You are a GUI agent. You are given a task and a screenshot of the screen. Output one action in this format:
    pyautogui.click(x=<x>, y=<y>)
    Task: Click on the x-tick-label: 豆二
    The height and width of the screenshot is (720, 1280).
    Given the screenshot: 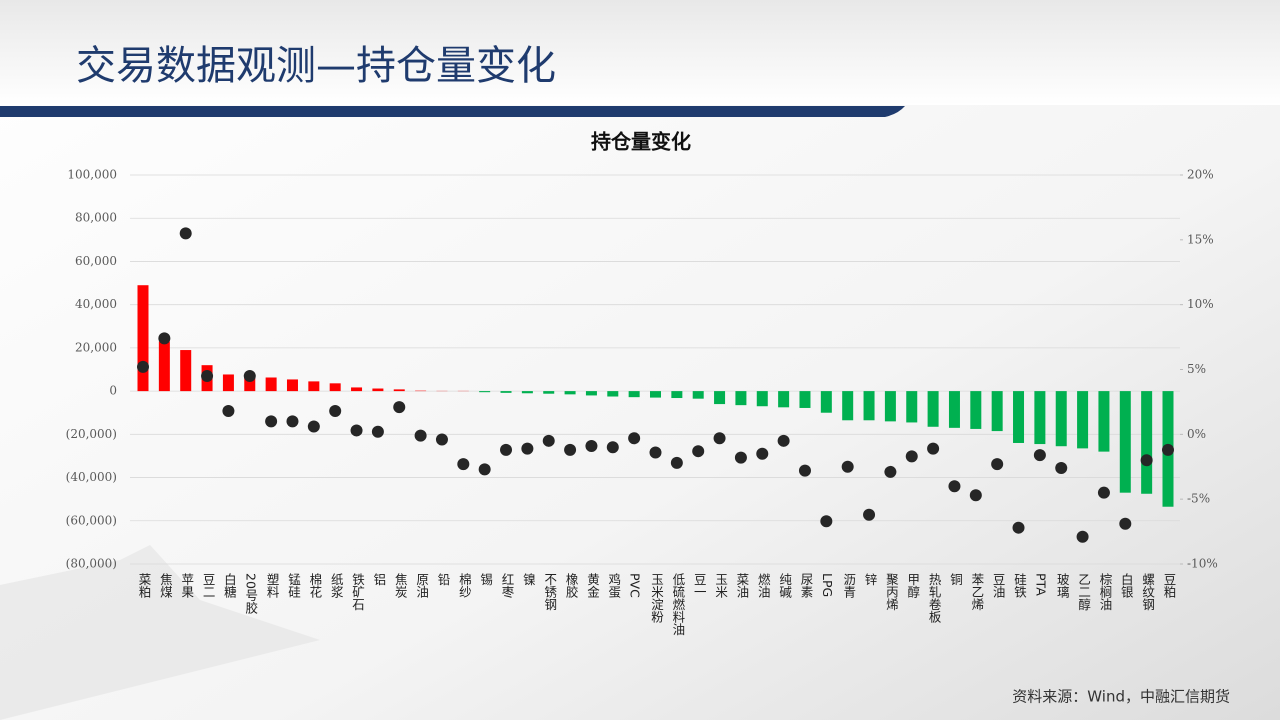 What is the action you would take?
    pyautogui.click(x=208, y=585)
    